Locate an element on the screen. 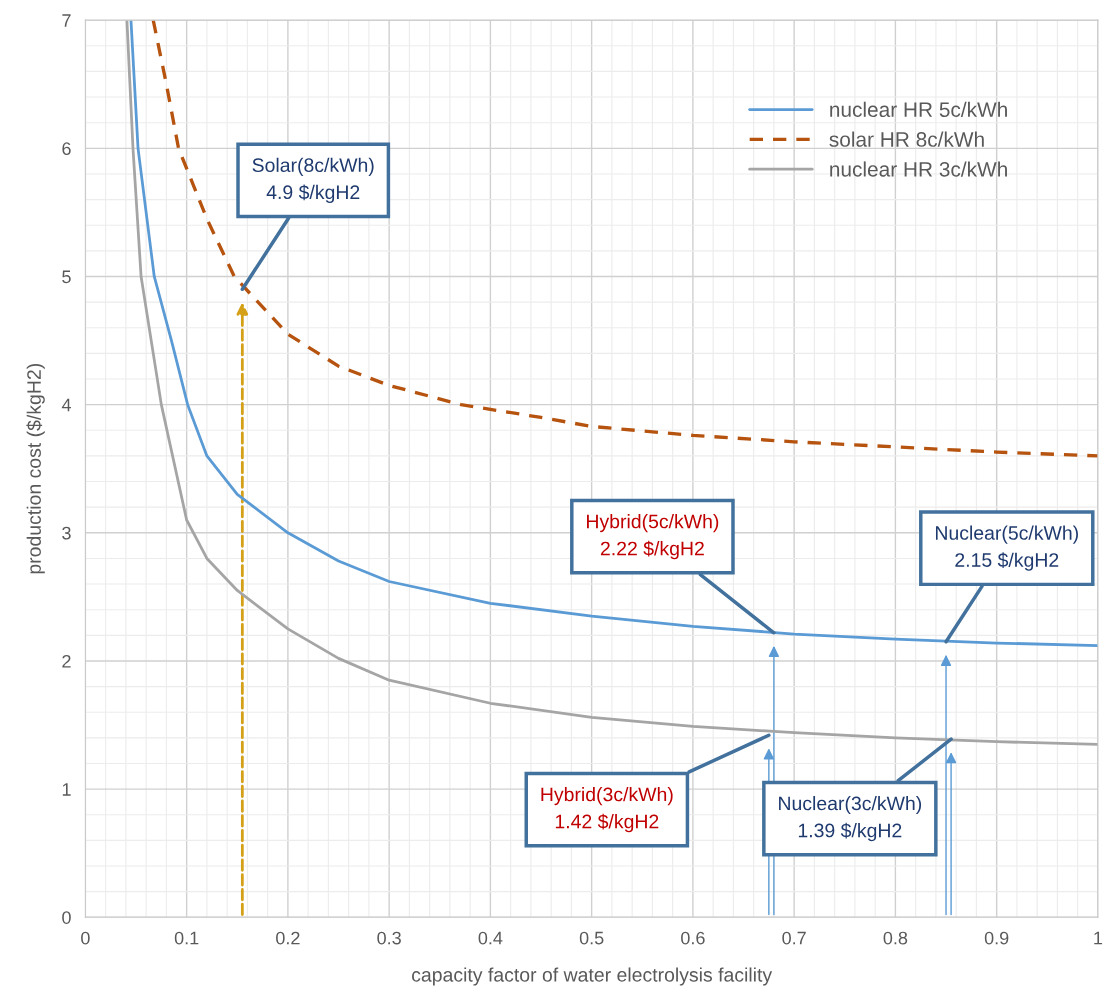 Image resolution: width=1109 pixels, height=1008 pixels. x-tick-label: 0.4 is located at coordinates (490, 938).